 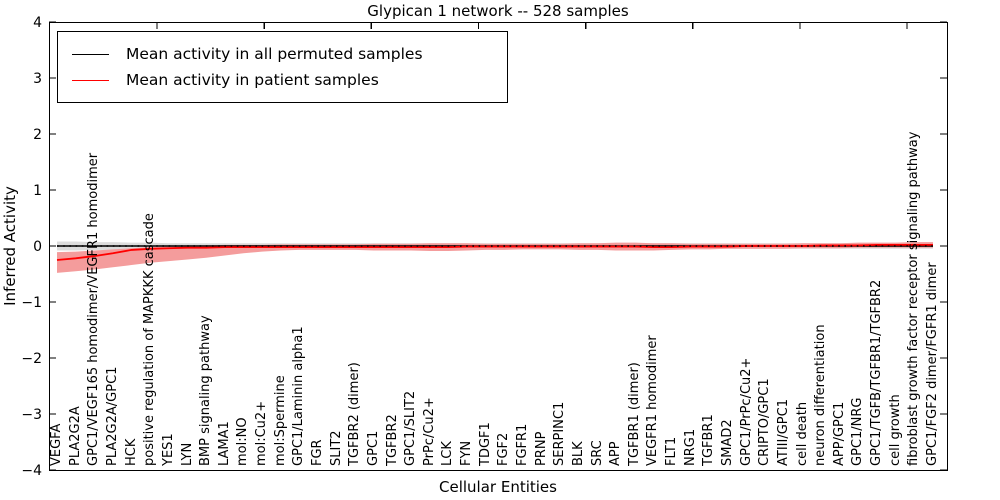 What do you see at coordinates (90, 80) in the screenshot?
I see `patient-line-swatch` at bounding box center [90, 80].